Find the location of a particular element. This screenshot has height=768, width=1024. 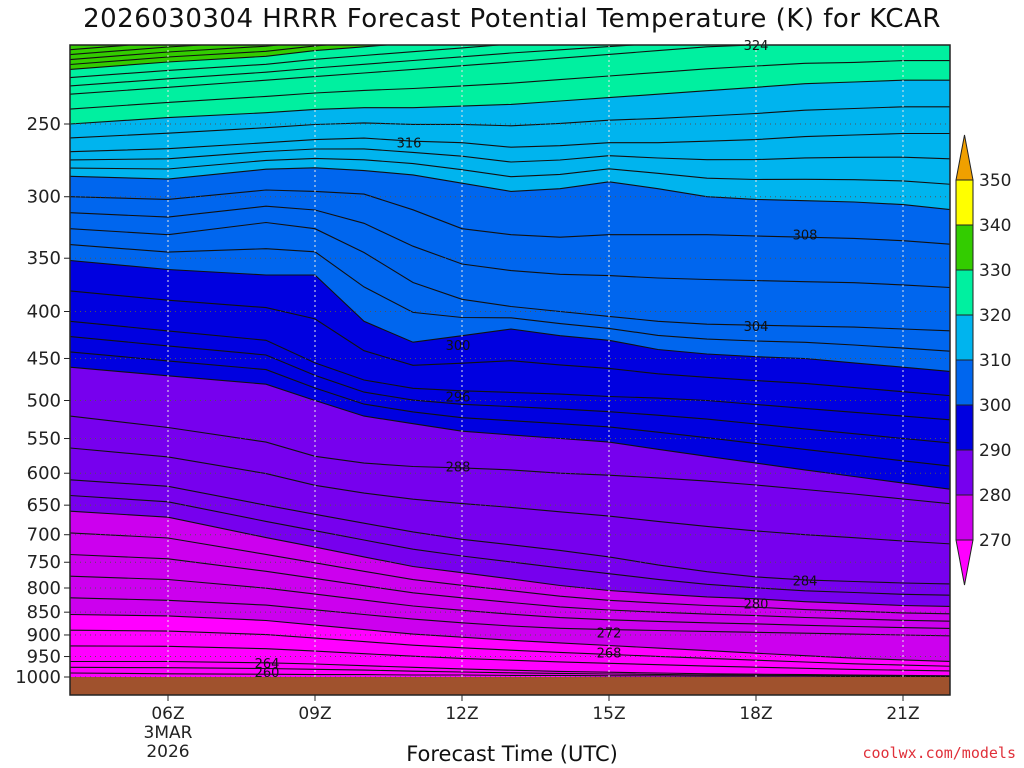

colorbar-label: 300 is located at coordinates (995, 406).